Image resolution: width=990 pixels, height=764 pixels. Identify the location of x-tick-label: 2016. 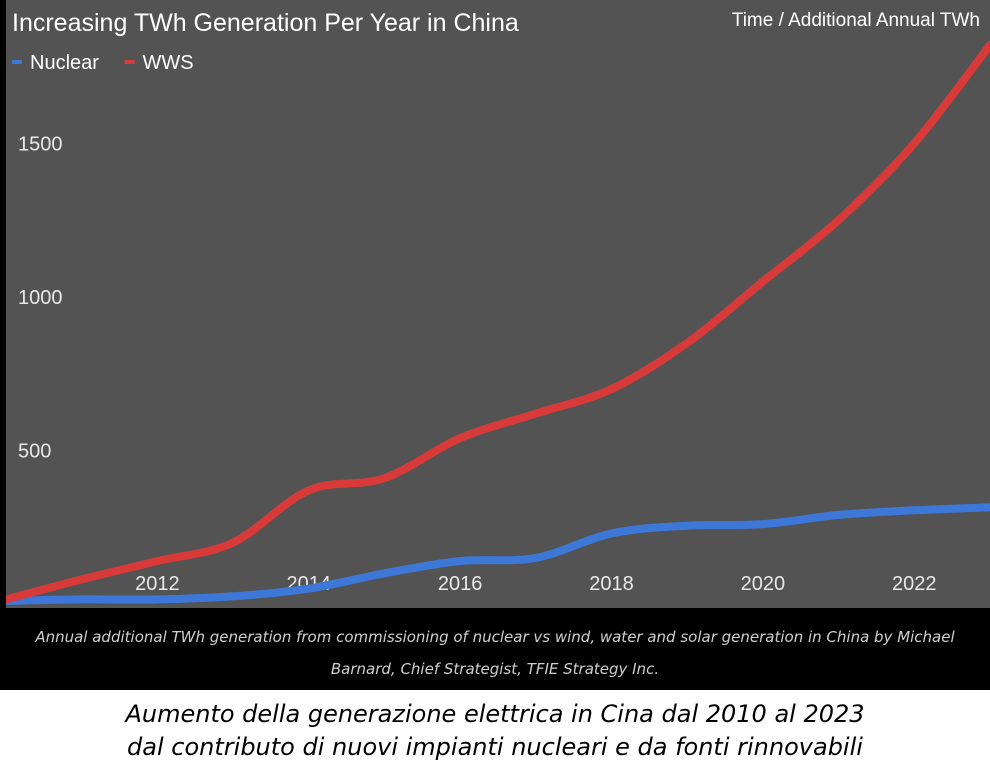
(460, 584).